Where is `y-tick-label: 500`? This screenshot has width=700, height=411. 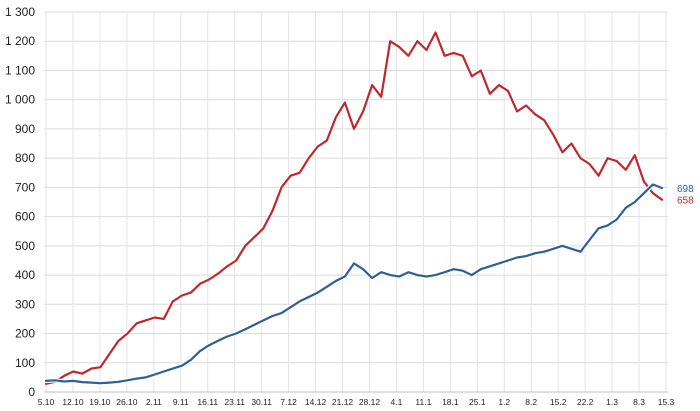
y-tick-label: 500 is located at coordinates (25, 246).